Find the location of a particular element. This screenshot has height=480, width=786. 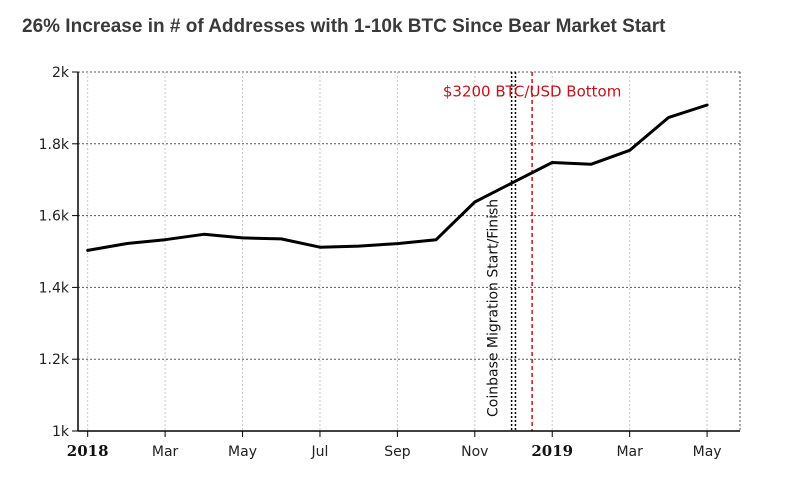

x-tick-label: Sep is located at coordinates (397, 452).